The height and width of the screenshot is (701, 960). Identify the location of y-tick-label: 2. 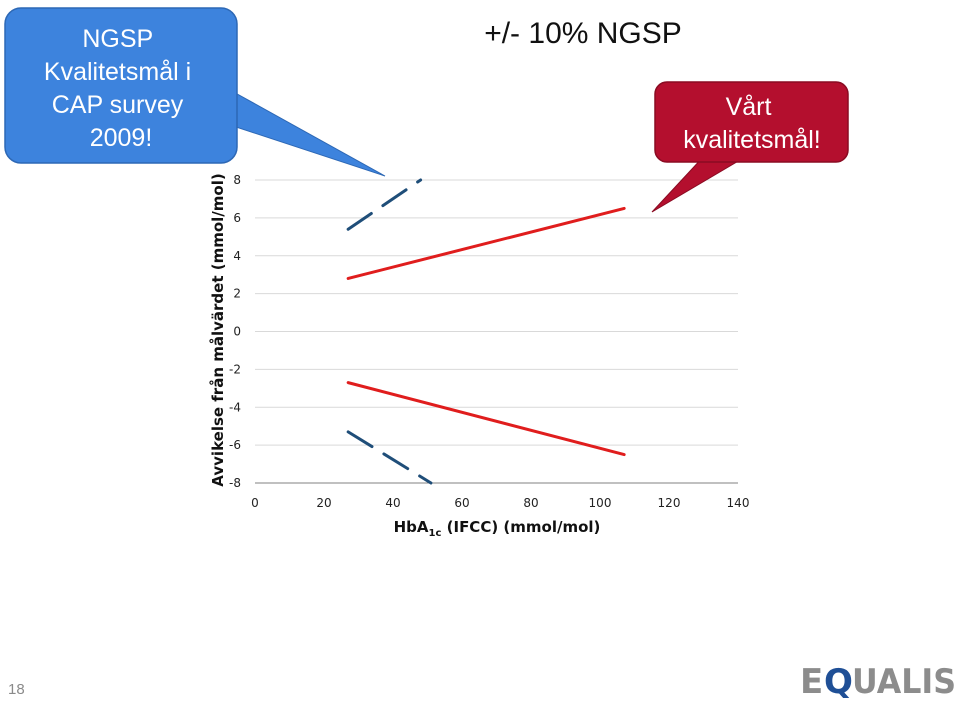
(237, 294).